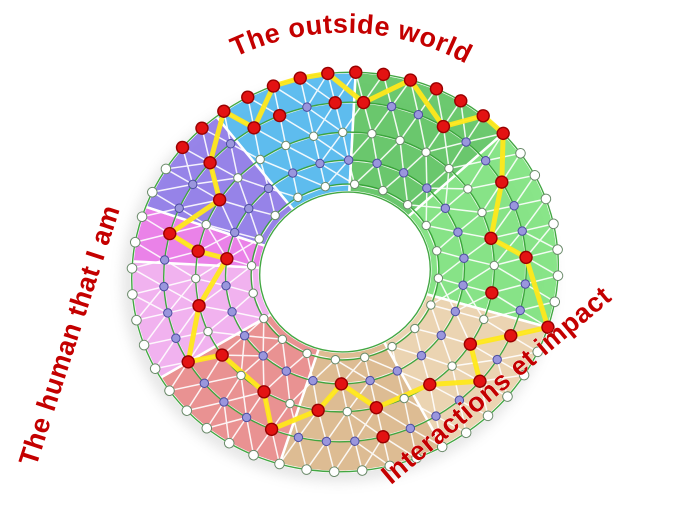 Image resolution: width=677 pixels, height=511 pixels. What do you see at coordinates (351, 39) in the screenshot?
I see `label-outside-world-text: The outside world` at bounding box center [351, 39].